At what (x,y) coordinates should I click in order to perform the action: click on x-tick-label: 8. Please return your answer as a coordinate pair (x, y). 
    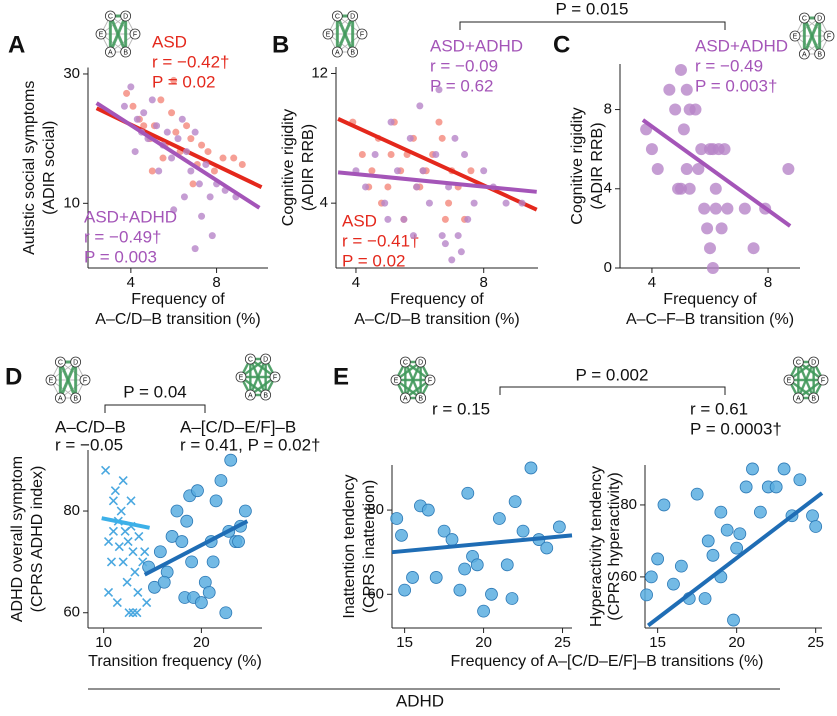
    Looking at the image, I should click on (484, 282).